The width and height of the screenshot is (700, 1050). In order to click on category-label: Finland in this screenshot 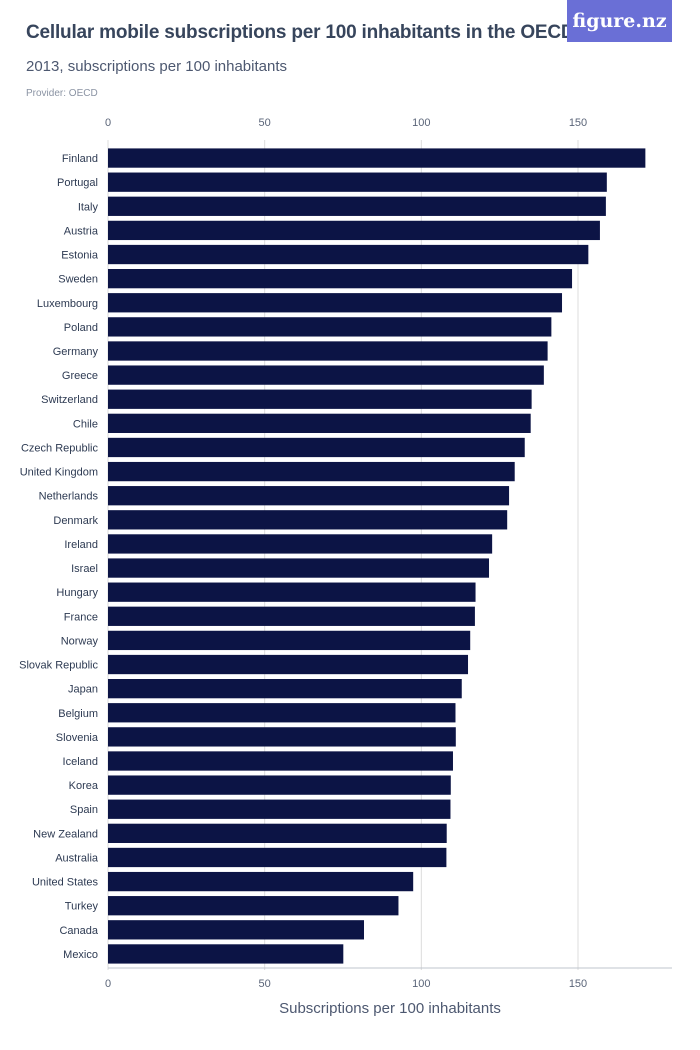, I will do `click(80, 159)`.